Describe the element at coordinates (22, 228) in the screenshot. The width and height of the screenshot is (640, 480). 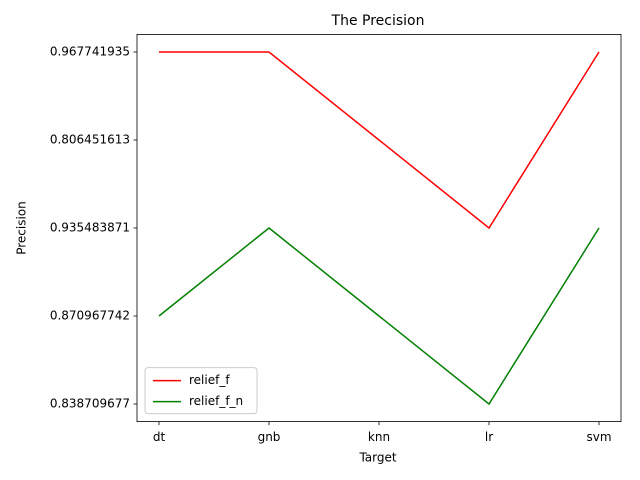
I see `y-axis-label: Precision` at that location.